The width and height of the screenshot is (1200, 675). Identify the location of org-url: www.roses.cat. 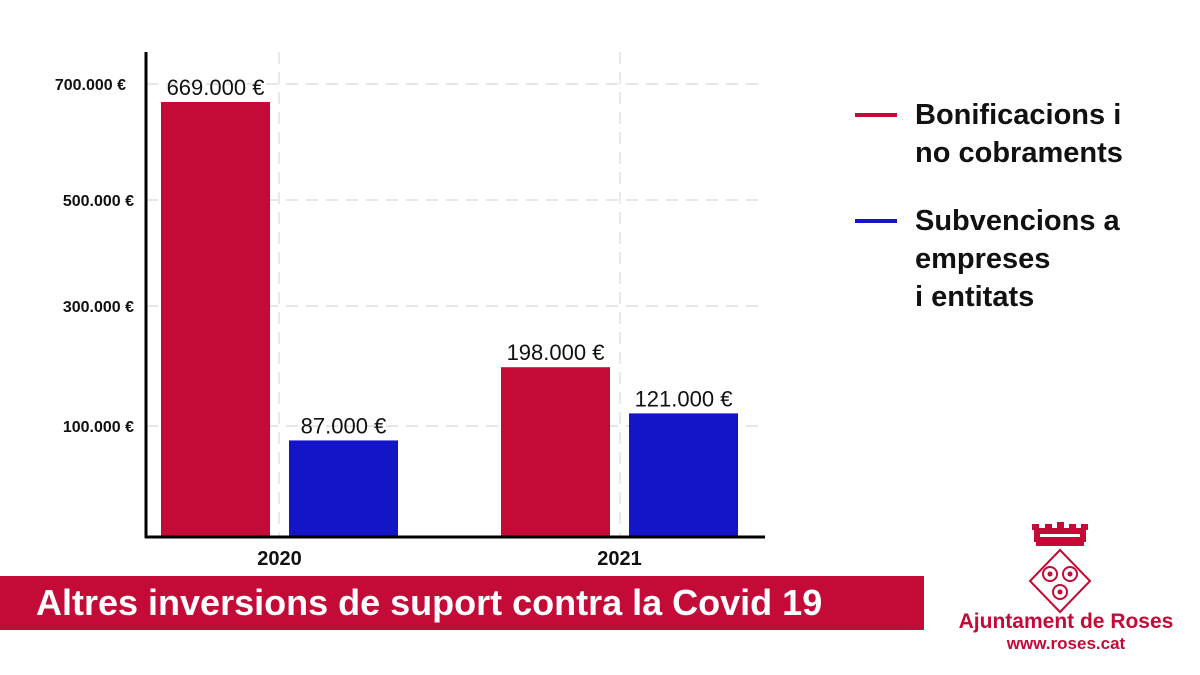
(1066, 643).